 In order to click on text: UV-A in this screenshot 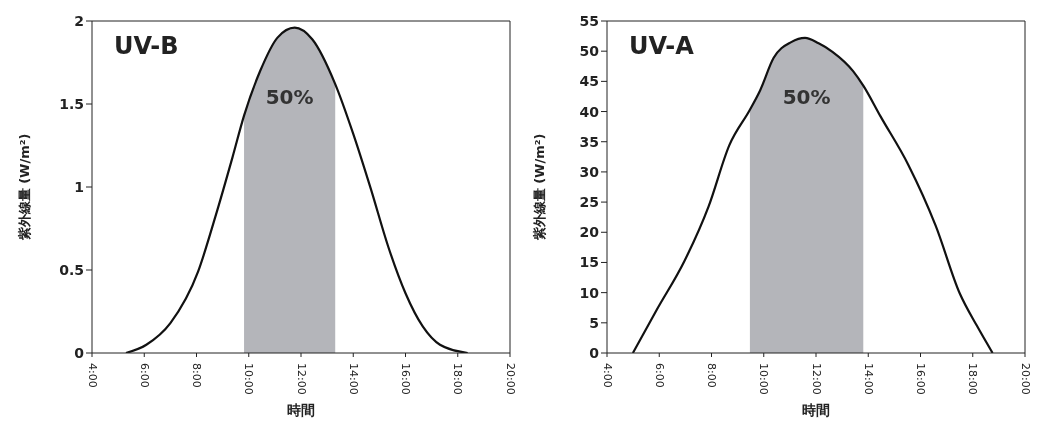, I will do `click(661, 46)`.